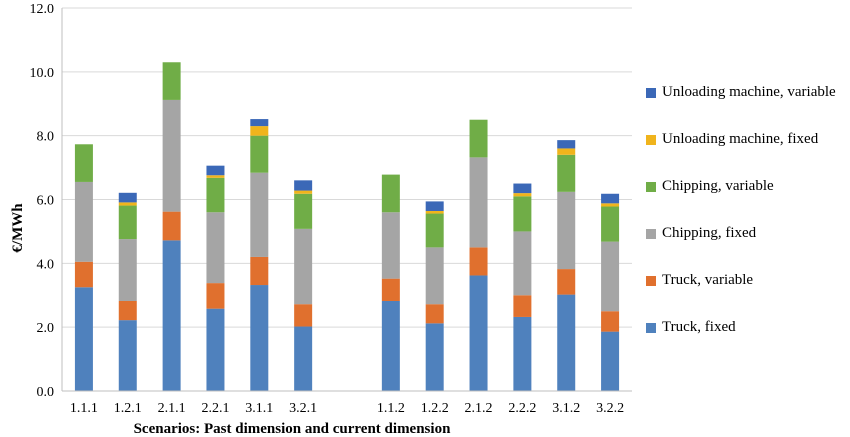 This screenshot has height=437, width=850. What do you see at coordinates (566, 408) in the screenshot?
I see `x-tick-label: 3.1.2` at bounding box center [566, 408].